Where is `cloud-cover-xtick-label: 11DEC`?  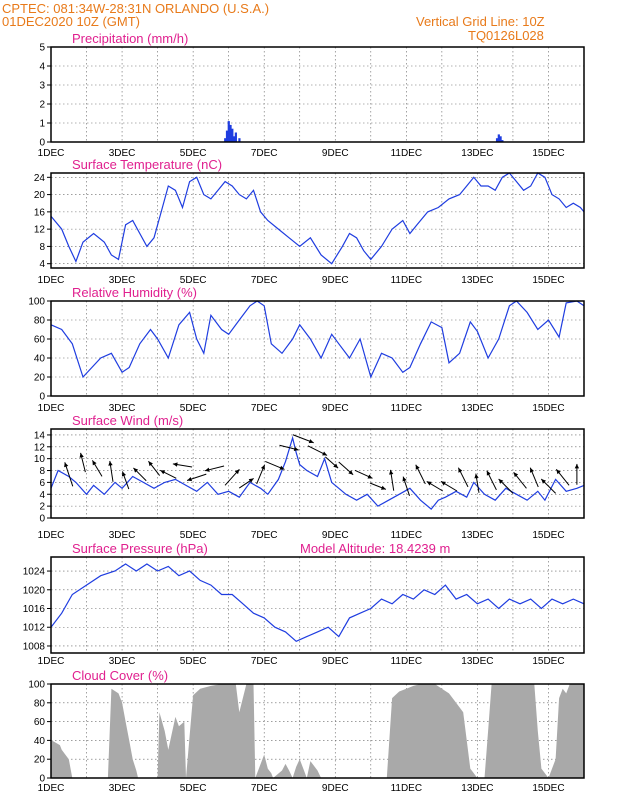 cloud-cover-xtick-label: 11DEC is located at coordinates (407, 788).